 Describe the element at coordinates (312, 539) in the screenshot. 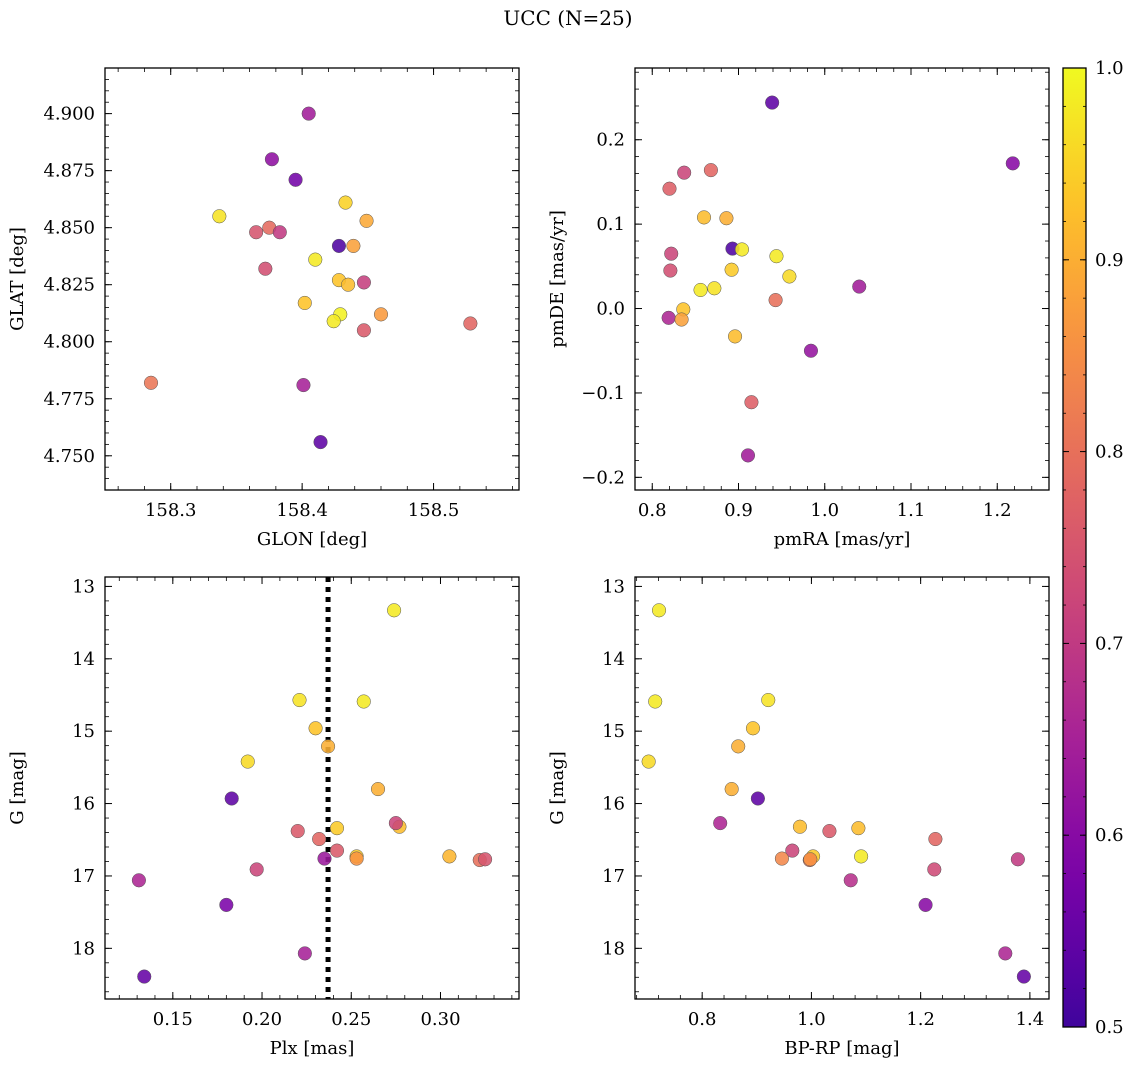

I see `x-axis-label: GLON [deg]` at that location.